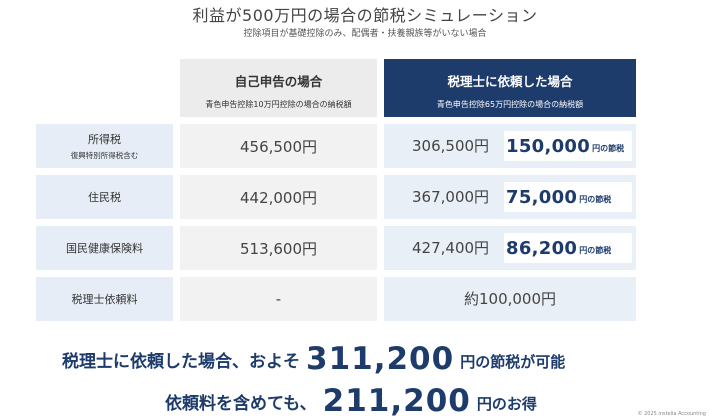  I want to click on cell-self-income-tax: 456,500円, so click(278, 146).